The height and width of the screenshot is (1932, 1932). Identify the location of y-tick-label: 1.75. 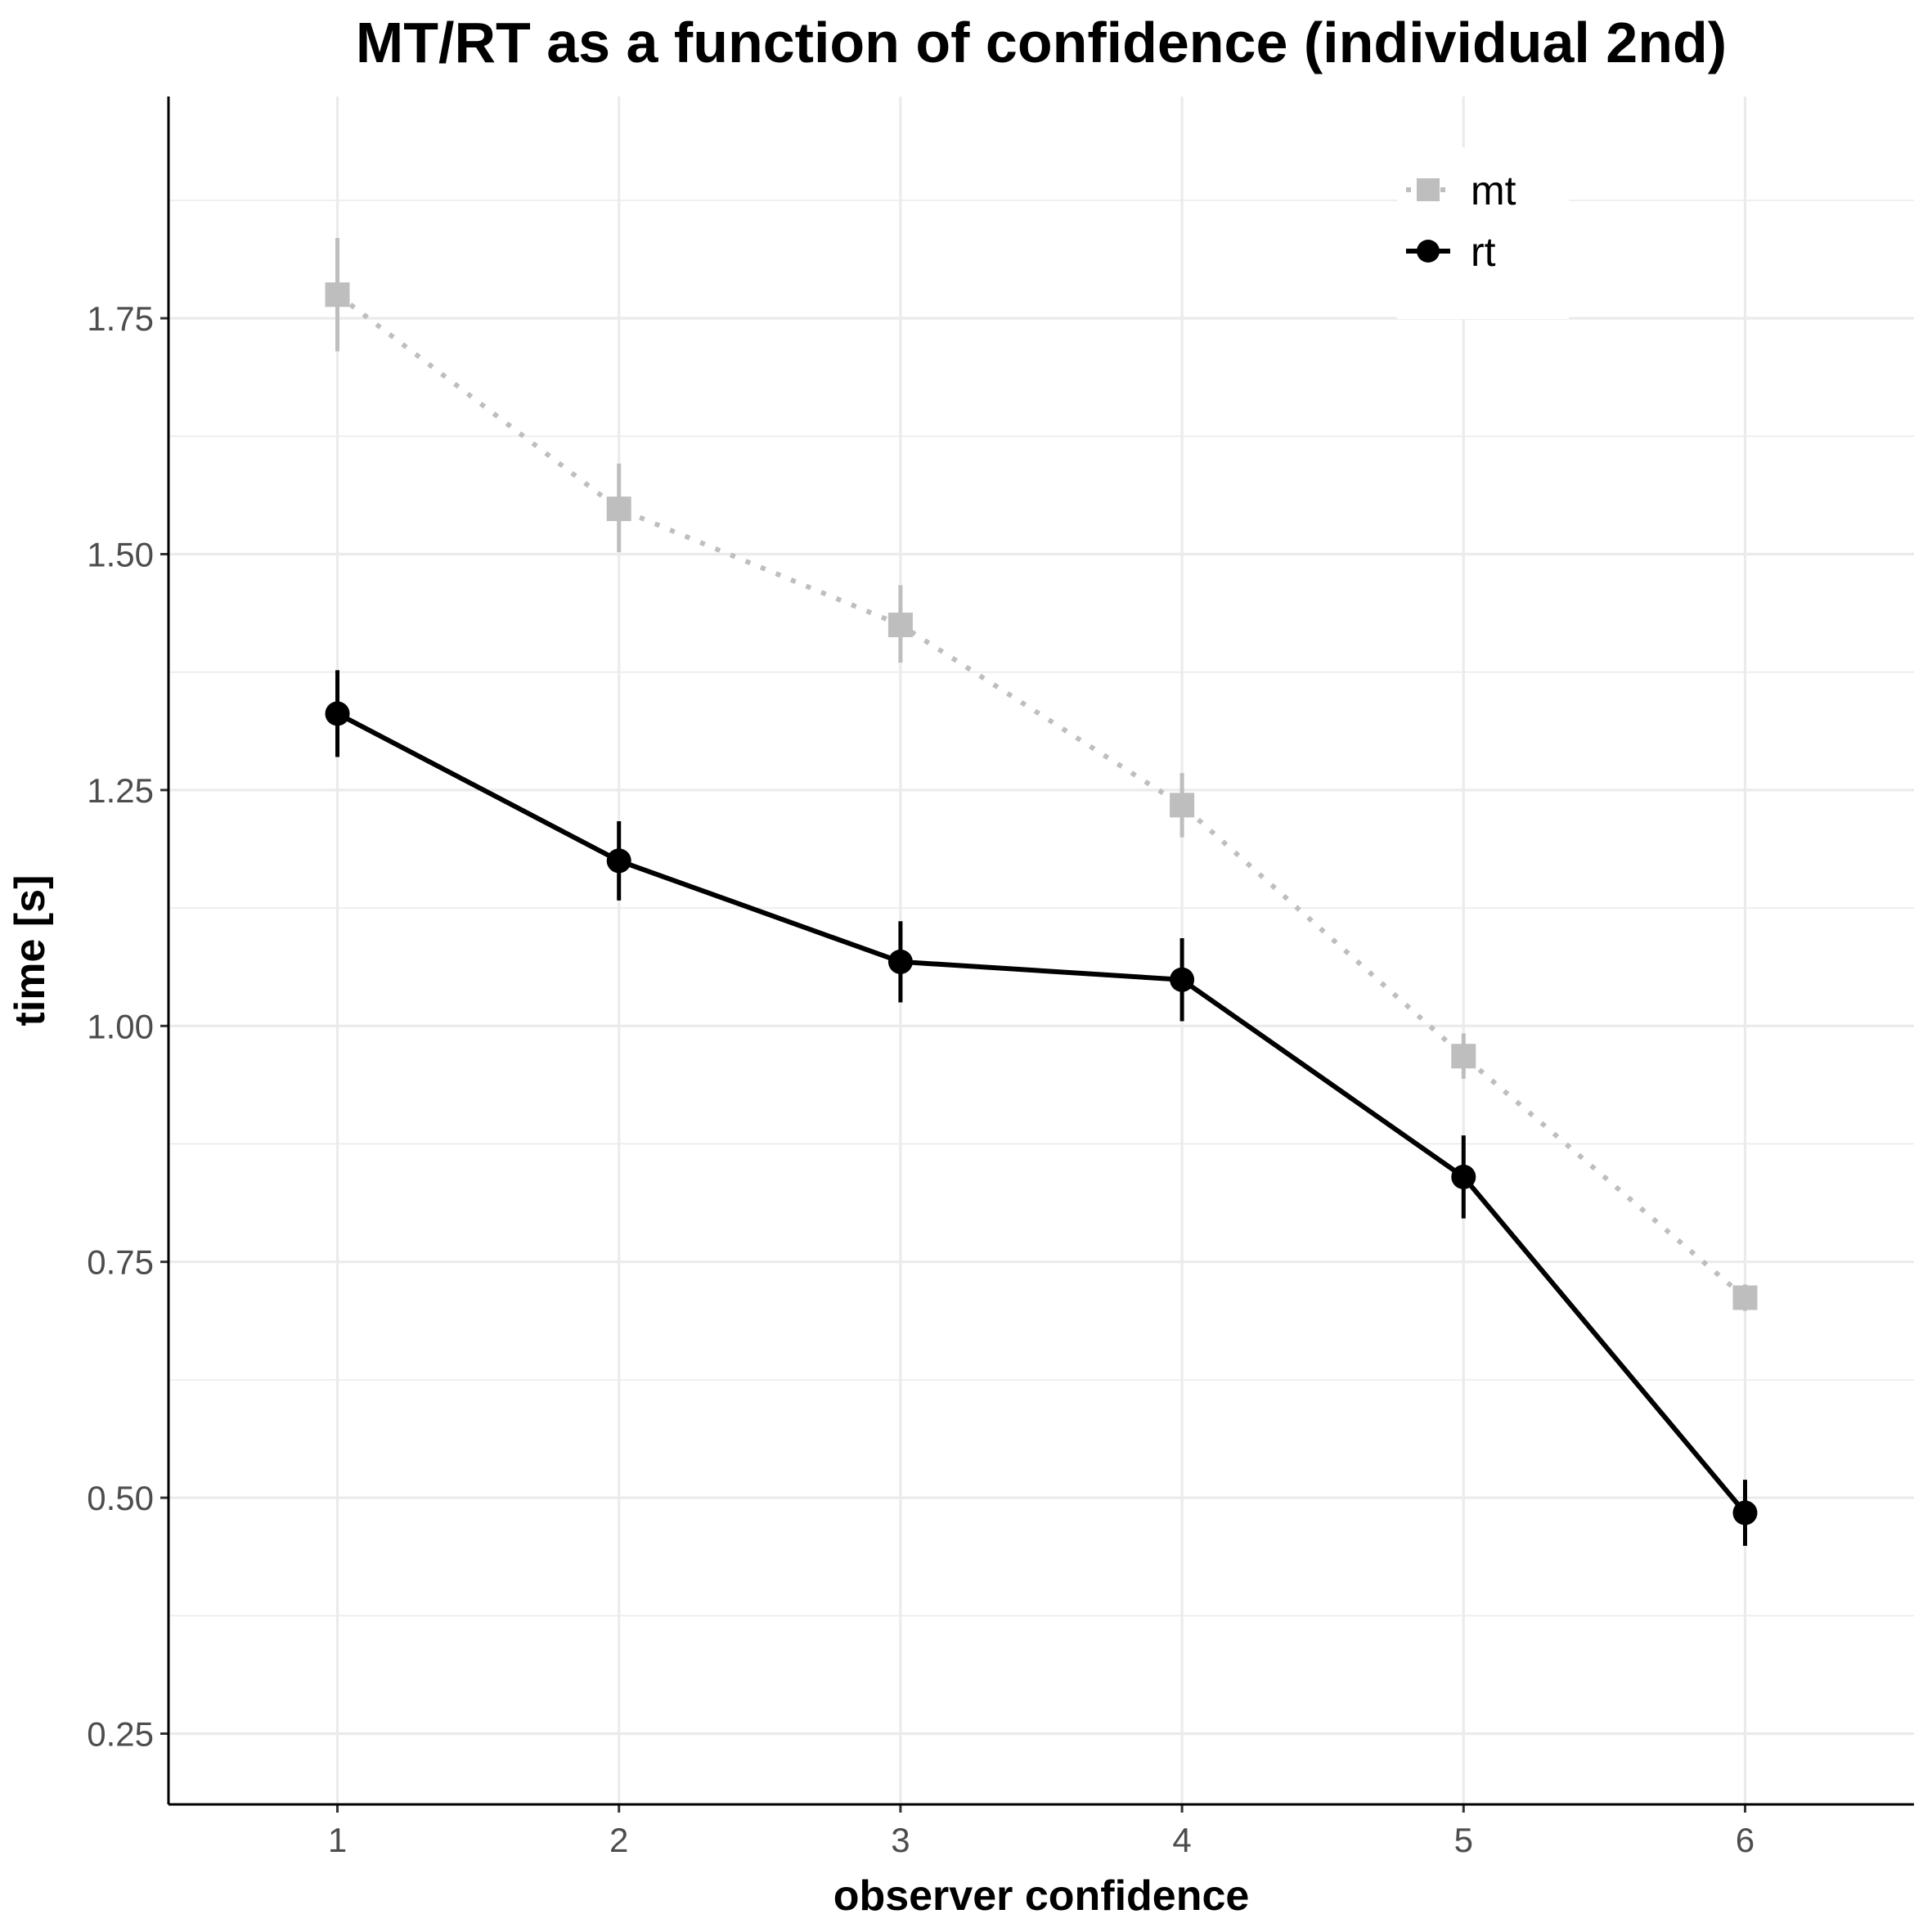
(121, 319).